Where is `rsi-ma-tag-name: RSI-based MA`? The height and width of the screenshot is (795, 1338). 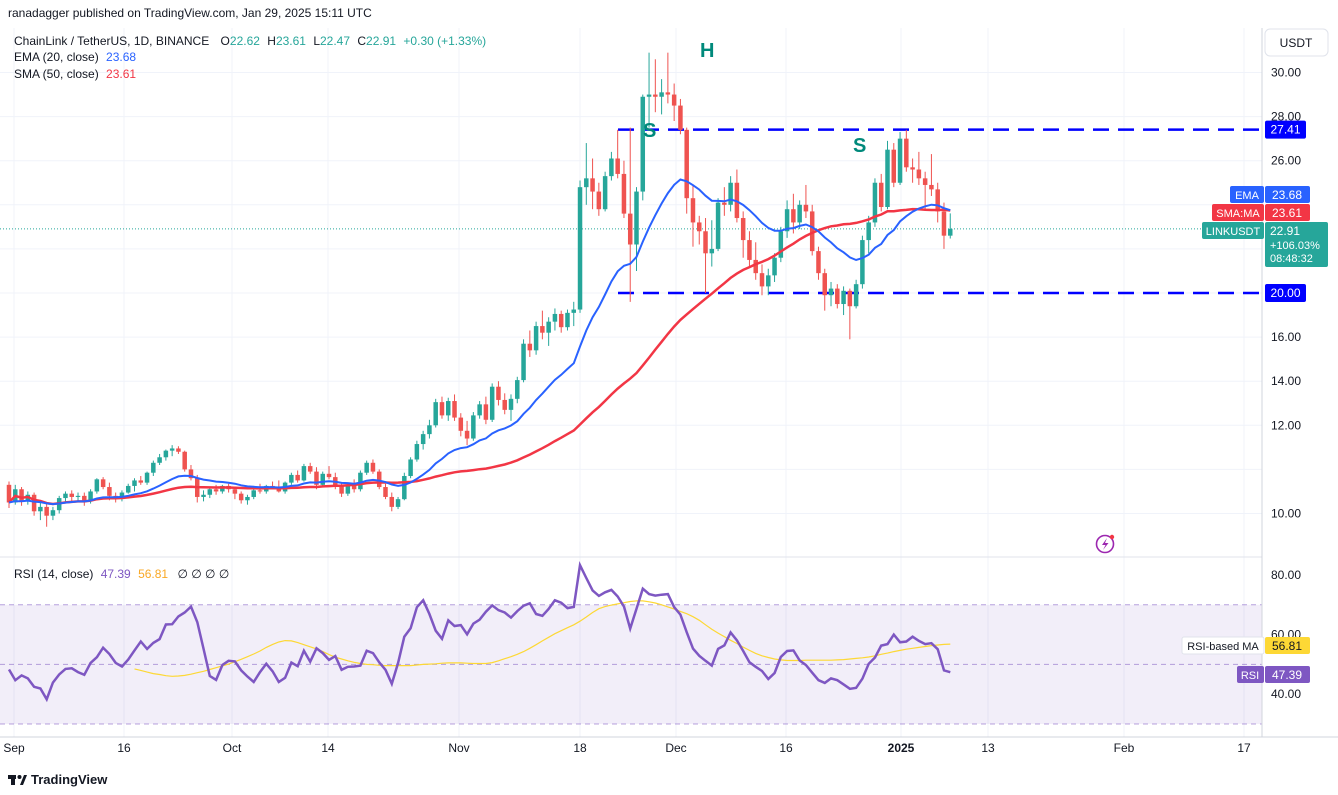 rsi-ma-tag-name: RSI-based MA is located at coordinates (1223, 647).